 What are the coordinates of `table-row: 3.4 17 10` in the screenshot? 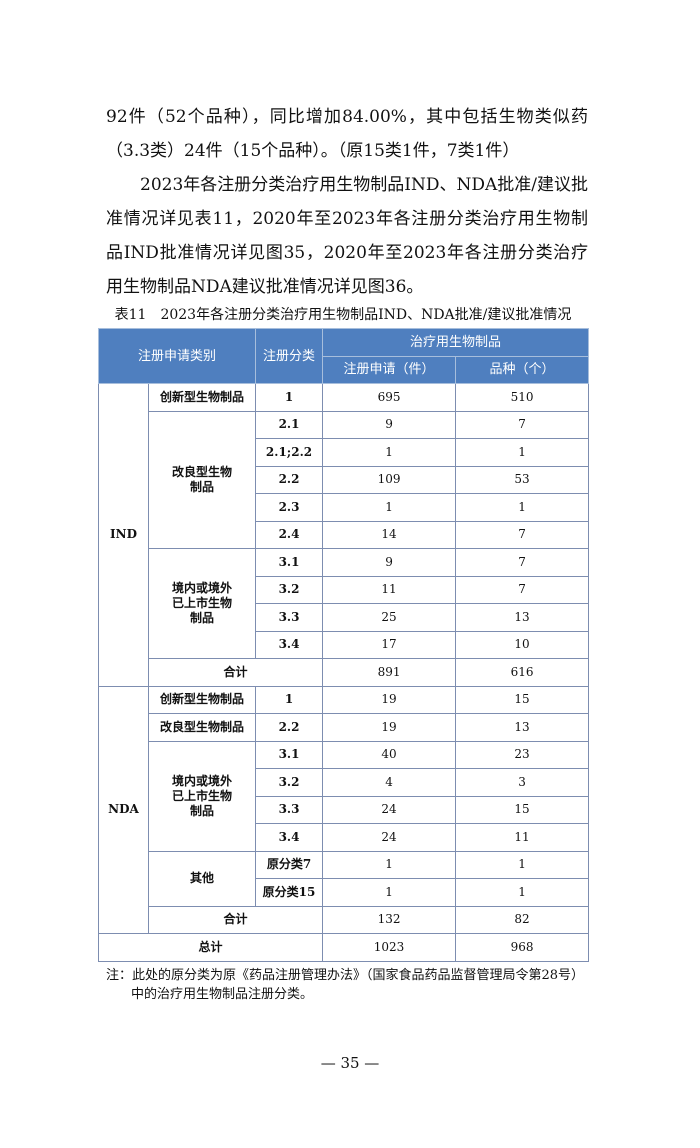 It's located at (344, 644).